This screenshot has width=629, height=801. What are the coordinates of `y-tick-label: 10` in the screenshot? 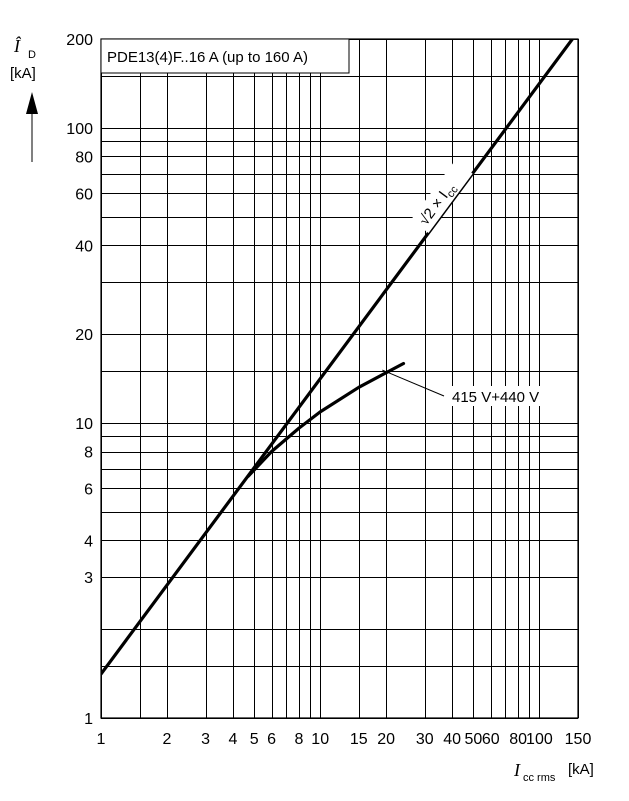 It's located at (84, 424).